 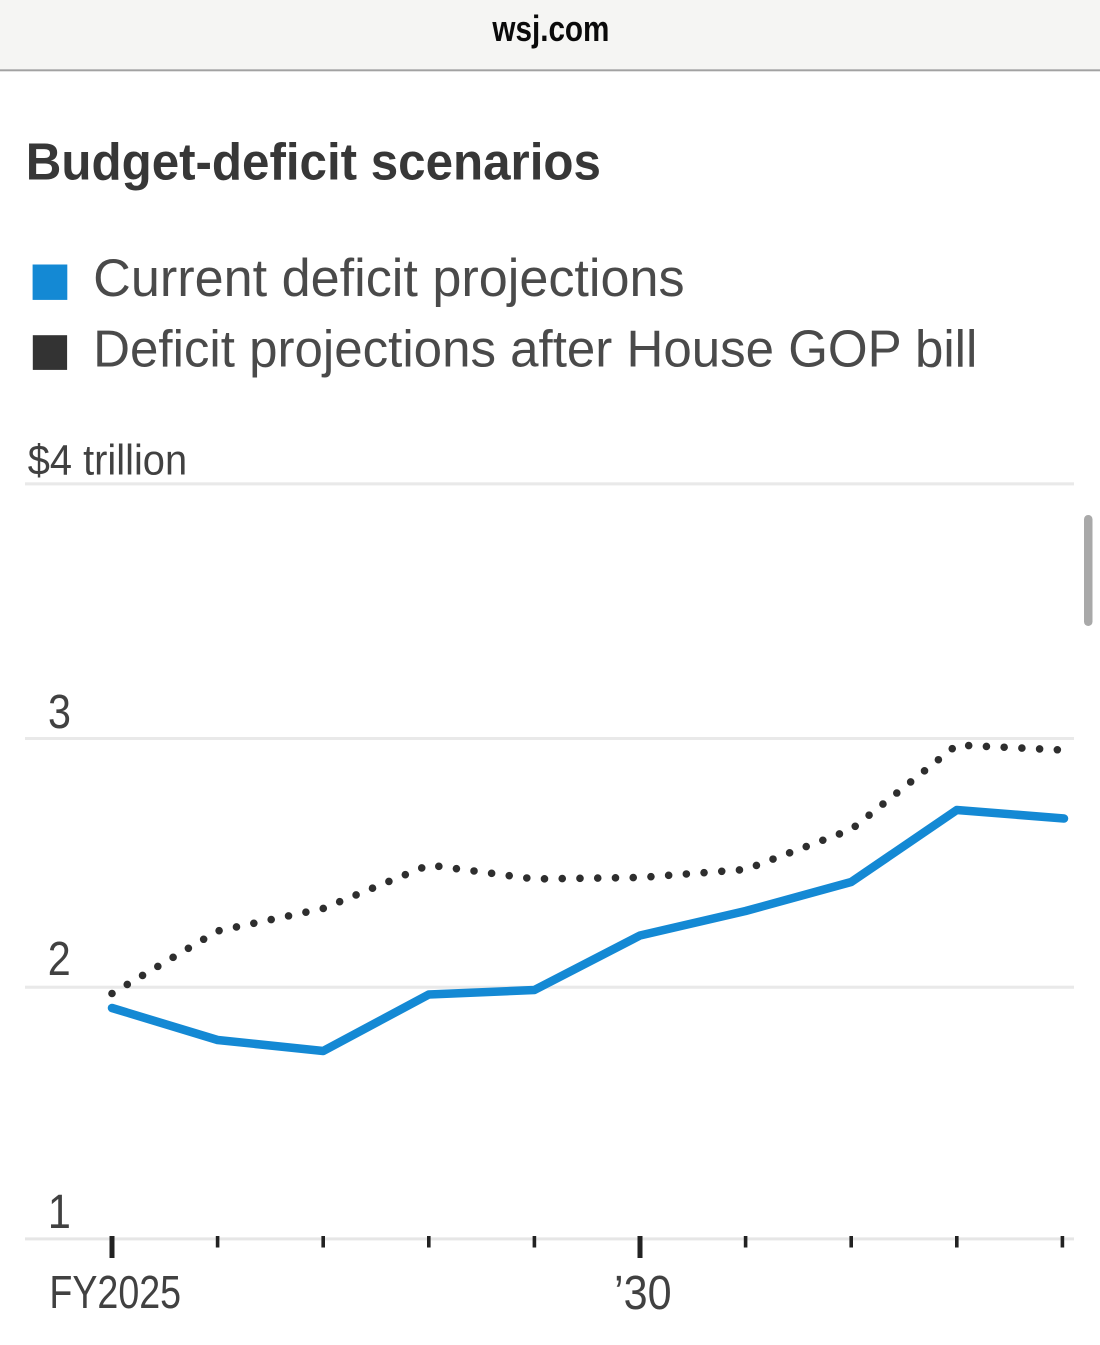 I want to click on svg-text: ’30, so click(x=643, y=1291).